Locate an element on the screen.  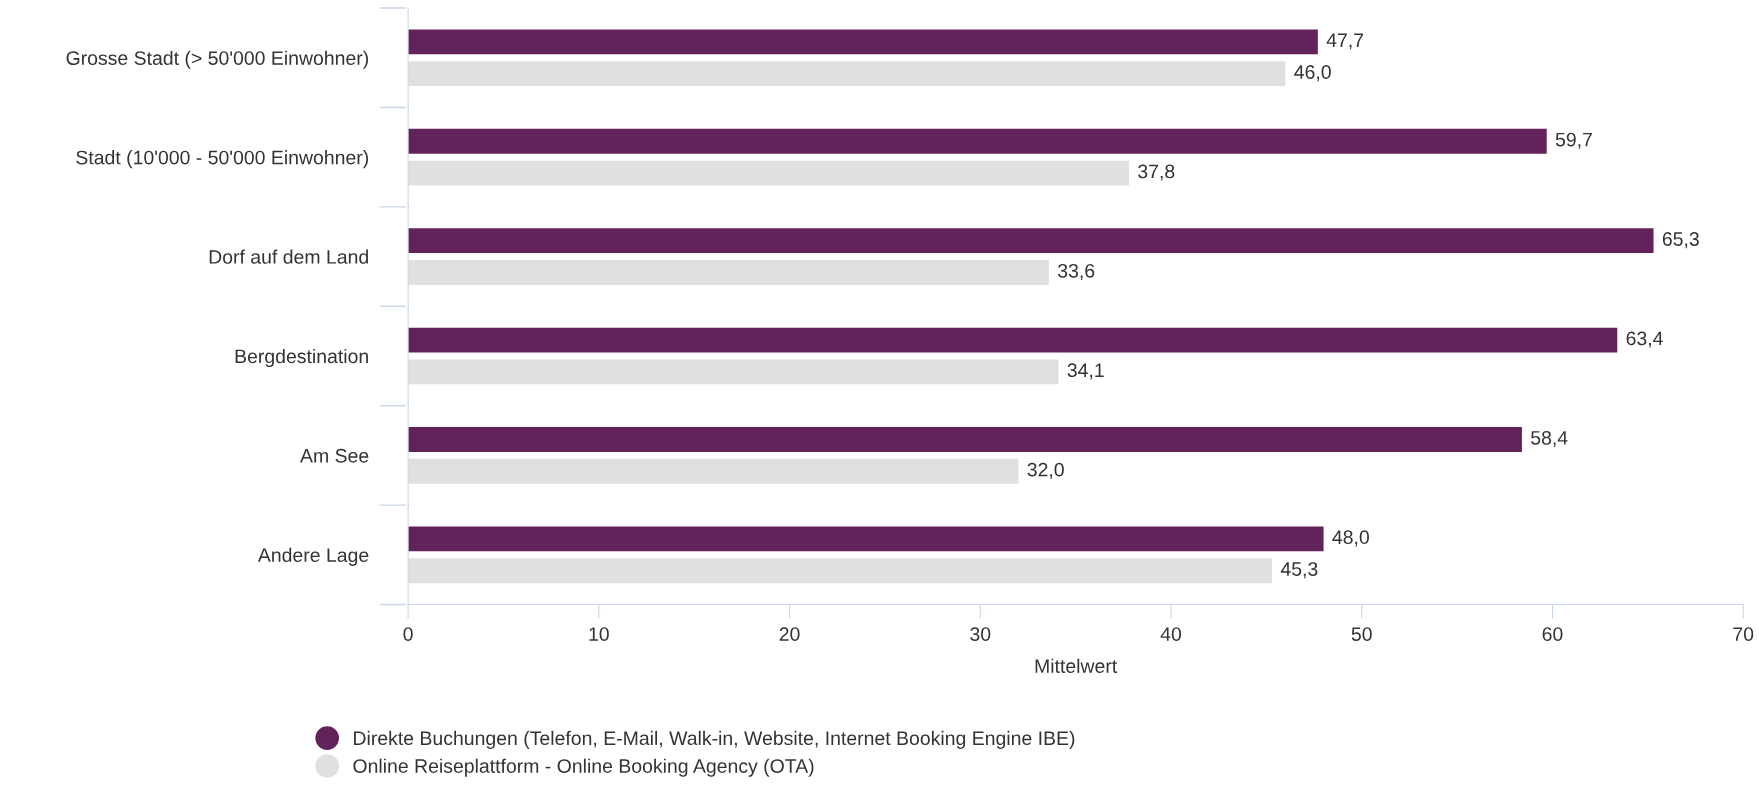
x-axis-title: Mittelwert is located at coordinates (1076, 666).